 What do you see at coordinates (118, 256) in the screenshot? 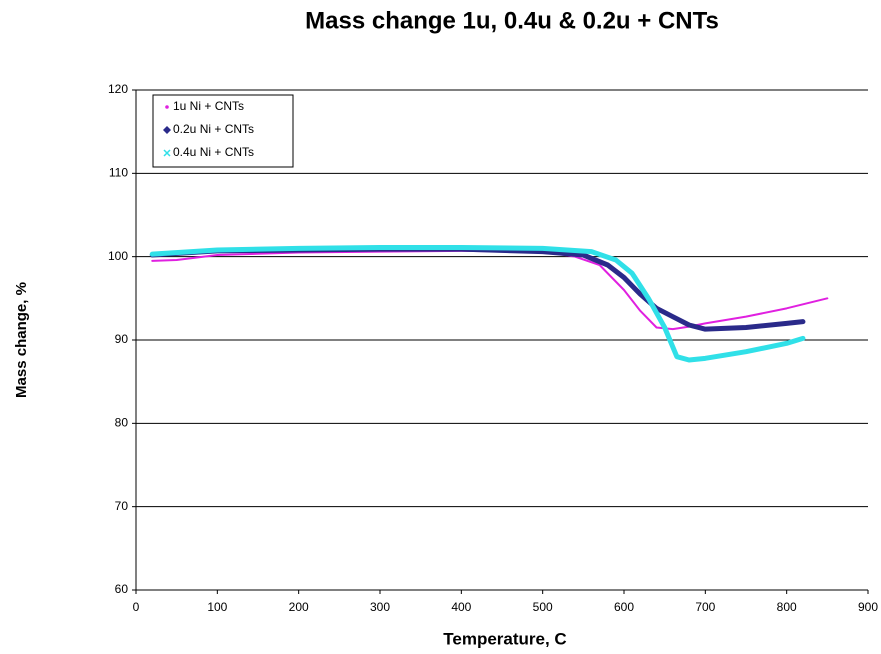
I see `y-tick-label: 100` at bounding box center [118, 256].